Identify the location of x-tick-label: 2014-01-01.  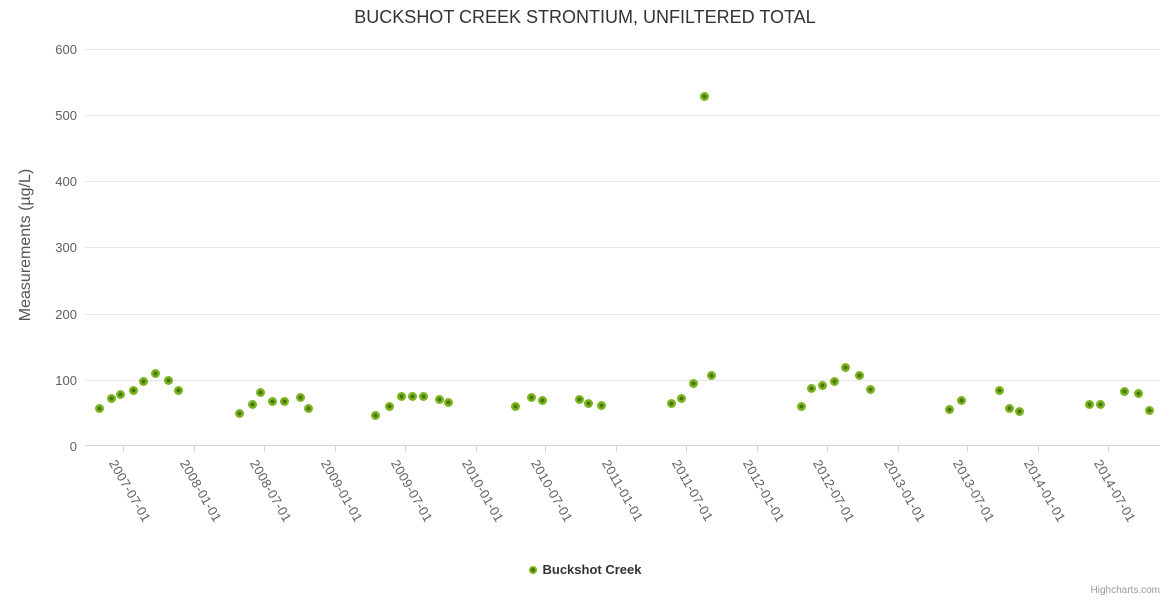
(1045, 491).